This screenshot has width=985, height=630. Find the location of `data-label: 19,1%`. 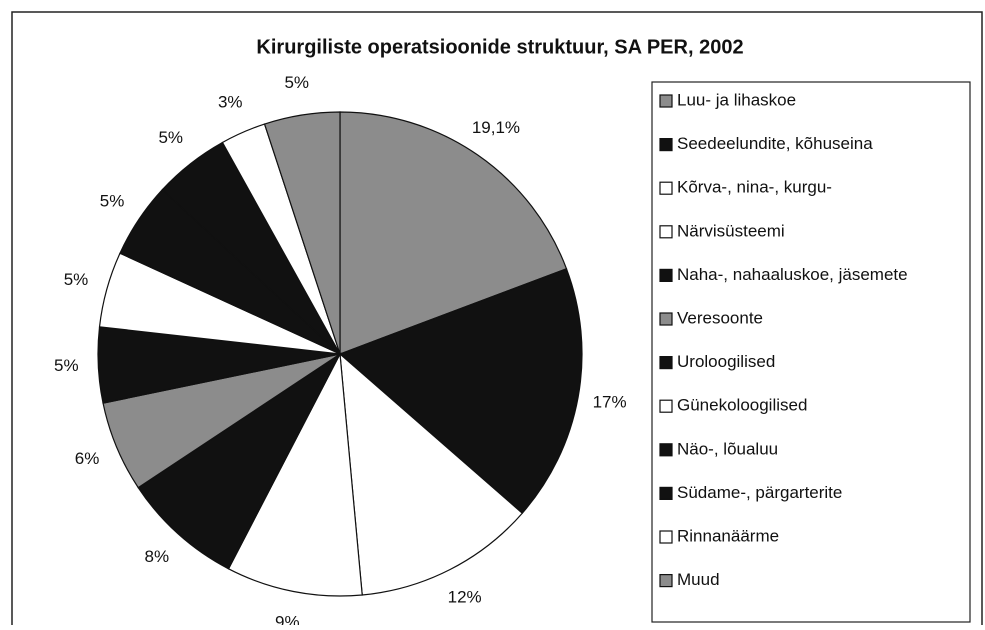

data-label: 19,1% is located at coordinates (496, 127).